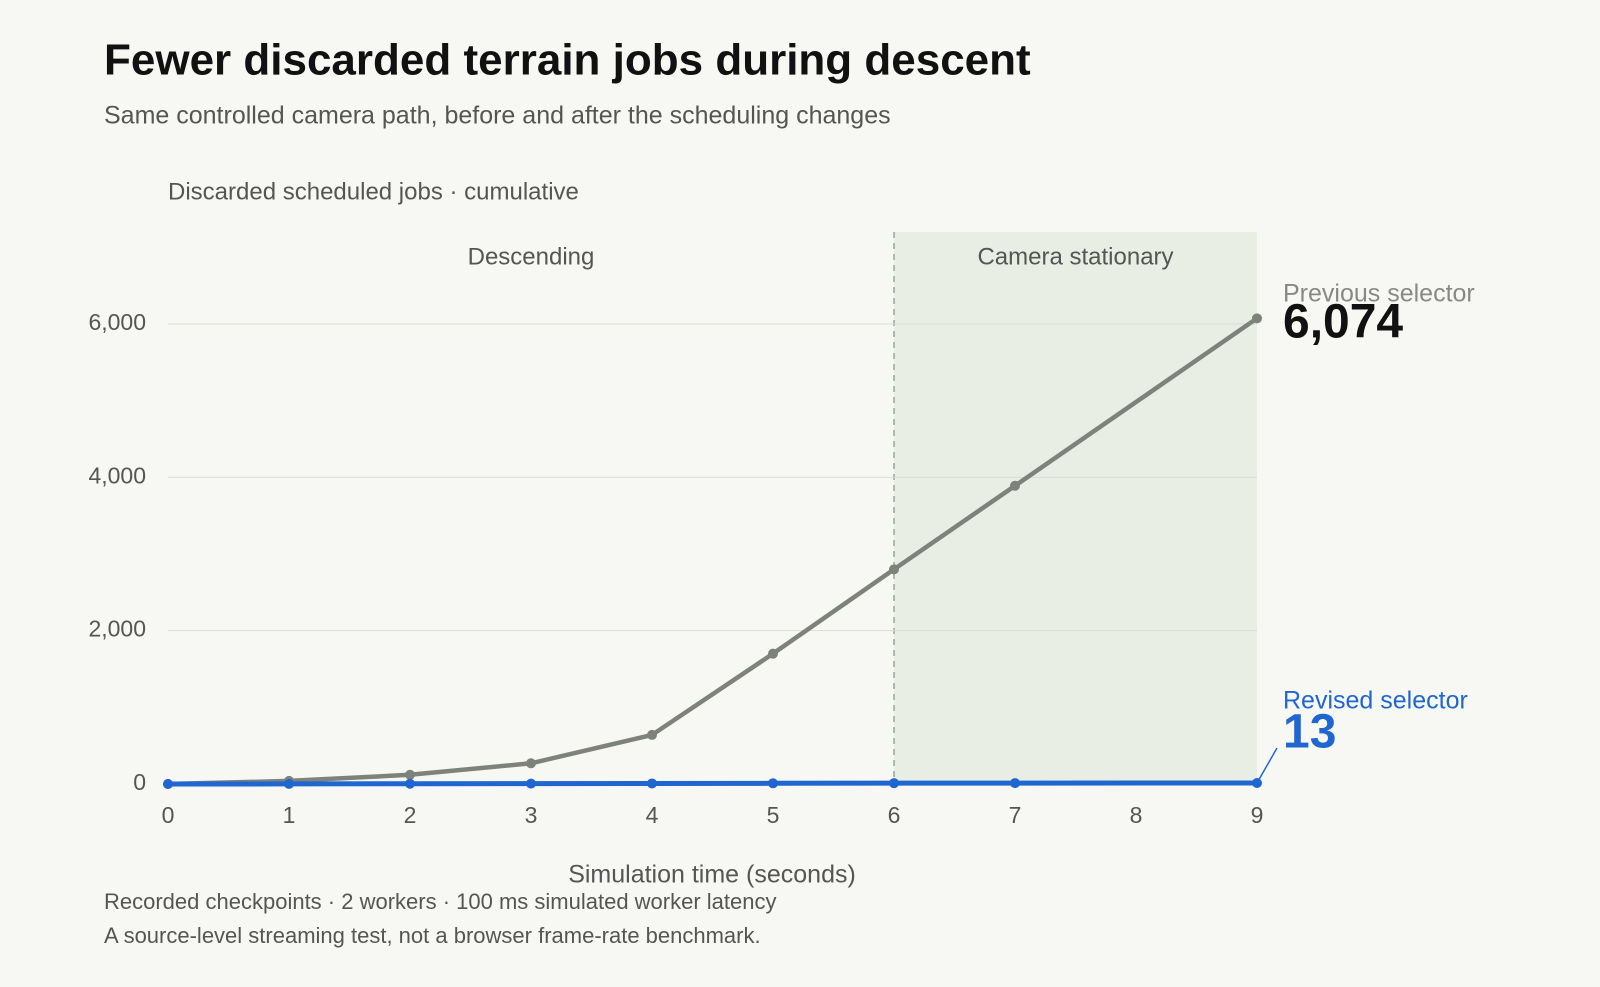 This screenshot has height=987, width=1600. Describe the element at coordinates (1375, 701) in the screenshot. I see `series-label: Revised selector` at that location.